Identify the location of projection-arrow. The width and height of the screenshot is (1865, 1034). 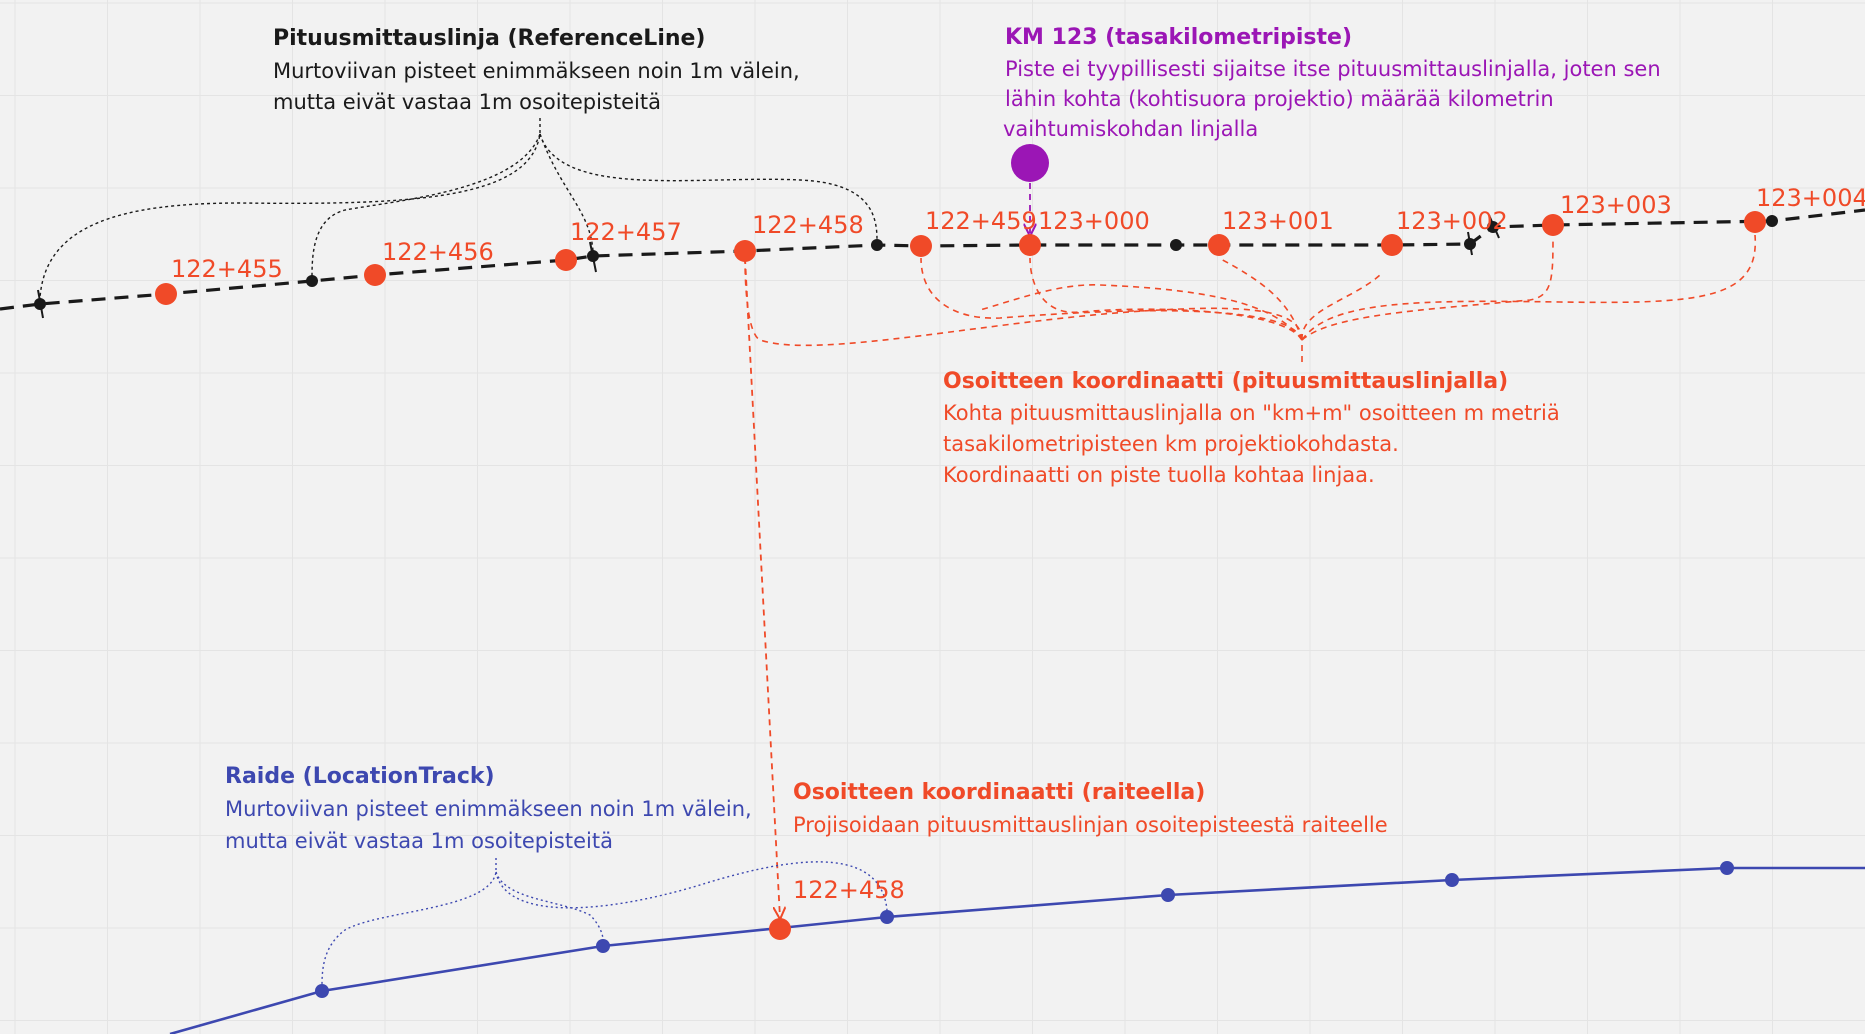
(762, 587).